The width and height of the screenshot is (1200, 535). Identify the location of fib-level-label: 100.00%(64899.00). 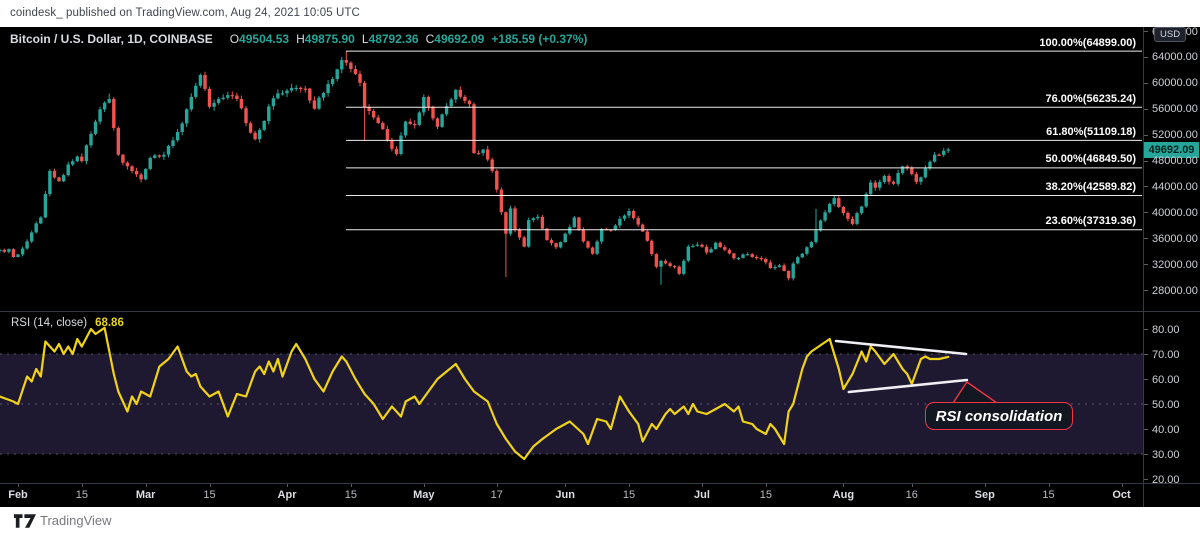
(1087, 42).